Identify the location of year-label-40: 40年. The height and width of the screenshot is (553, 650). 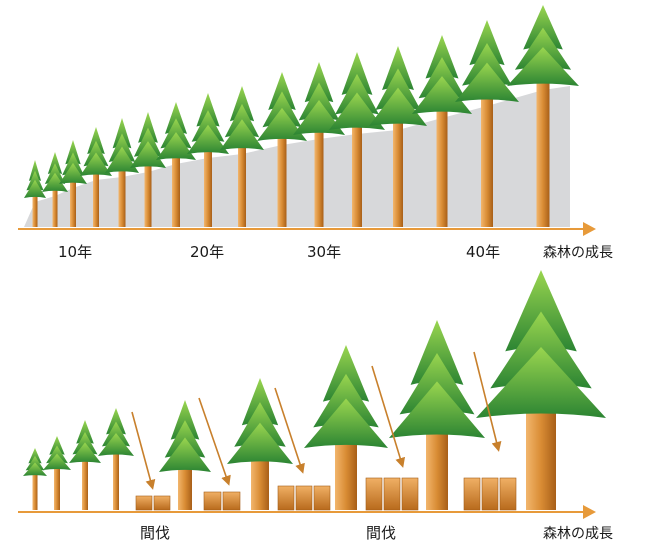
(483, 252).